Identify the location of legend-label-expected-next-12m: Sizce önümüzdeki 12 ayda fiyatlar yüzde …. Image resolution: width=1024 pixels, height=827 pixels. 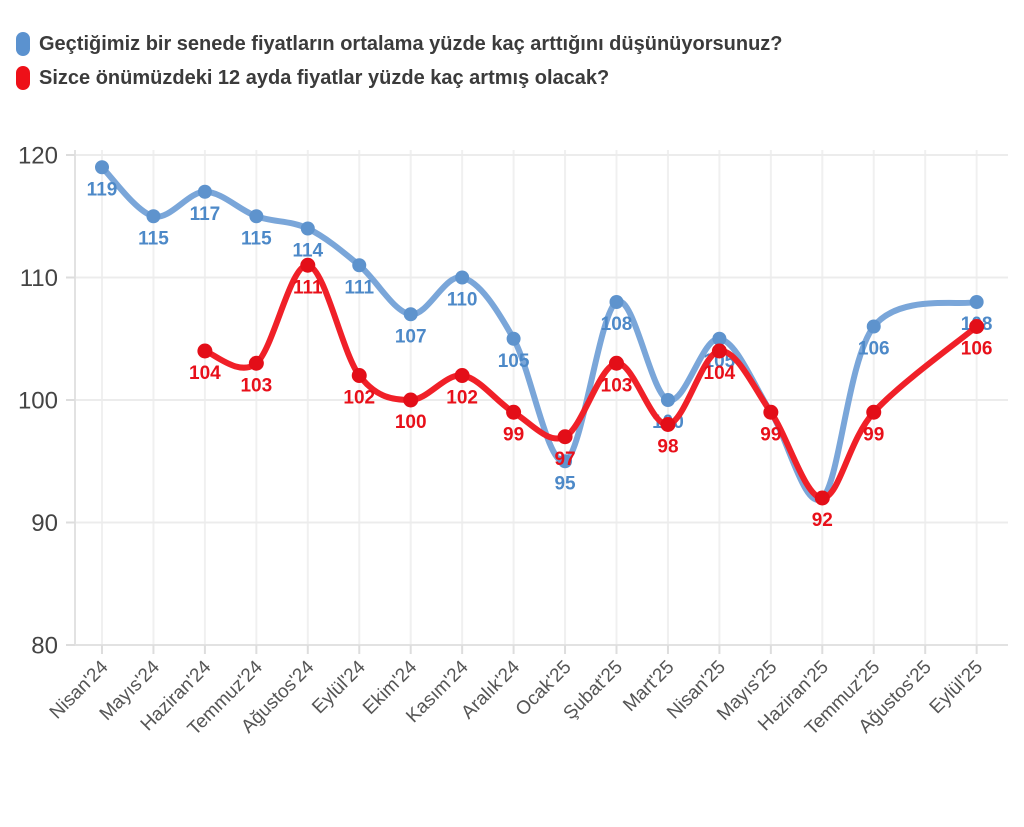
(324, 77).